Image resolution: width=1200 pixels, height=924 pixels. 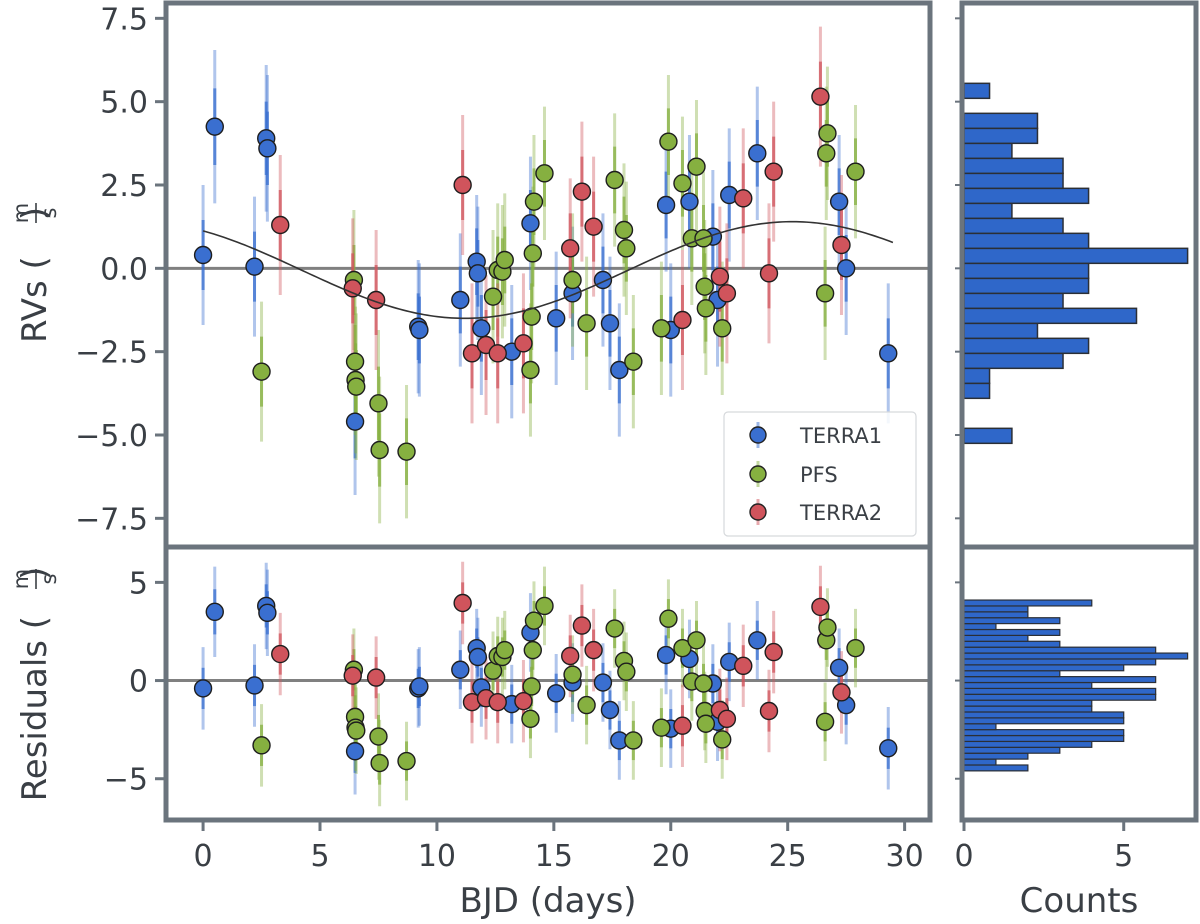 I want to click on residual-ytick-label-2: −5, so click(x=126, y=780).